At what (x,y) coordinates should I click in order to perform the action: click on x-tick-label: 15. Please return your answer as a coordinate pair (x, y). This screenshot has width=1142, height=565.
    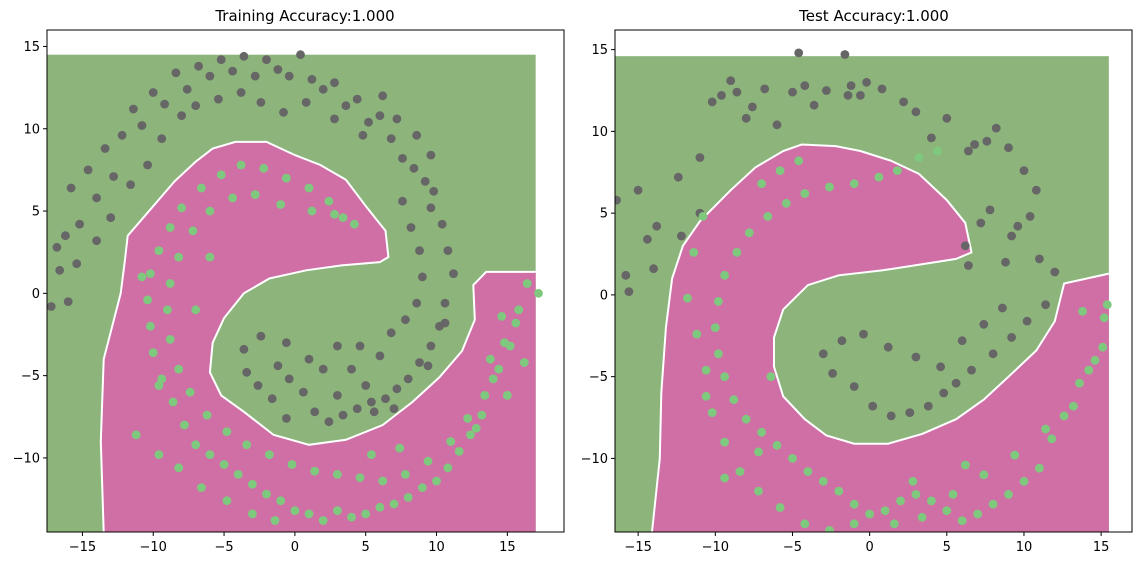
    Looking at the image, I should click on (1101, 547).